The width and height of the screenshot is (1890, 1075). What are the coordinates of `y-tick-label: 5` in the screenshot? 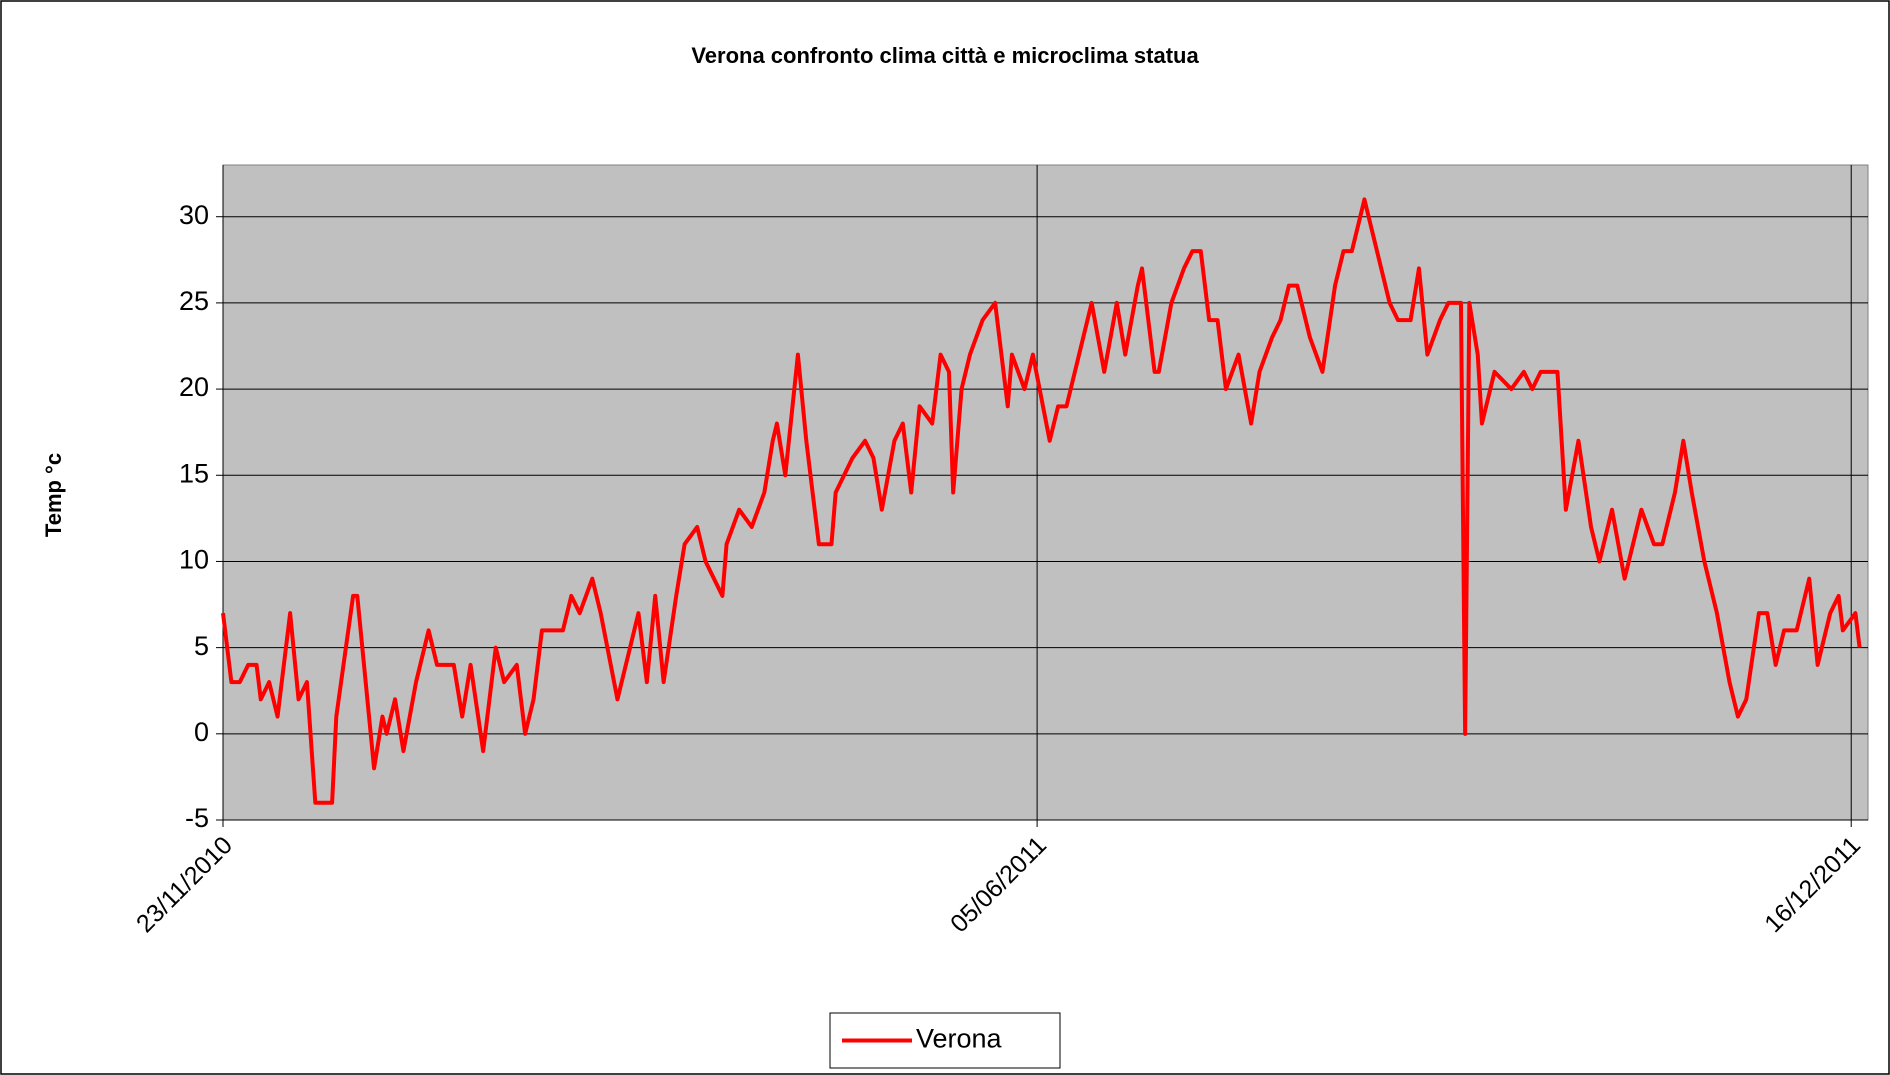 It's located at (201, 646).